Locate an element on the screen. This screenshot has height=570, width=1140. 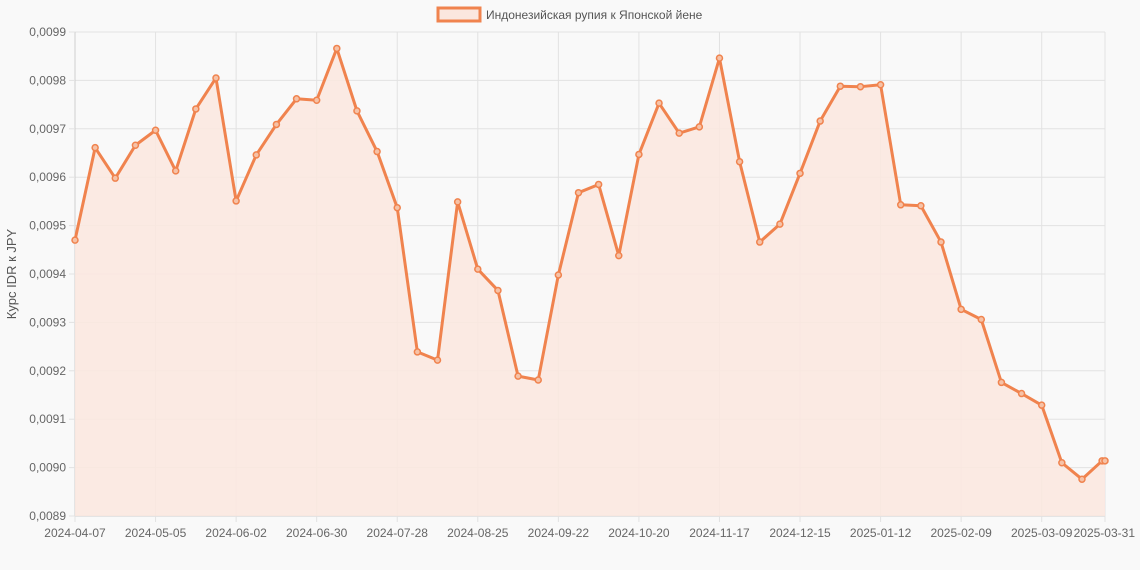
y-tick-label: 0,0098 is located at coordinates (47, 80).